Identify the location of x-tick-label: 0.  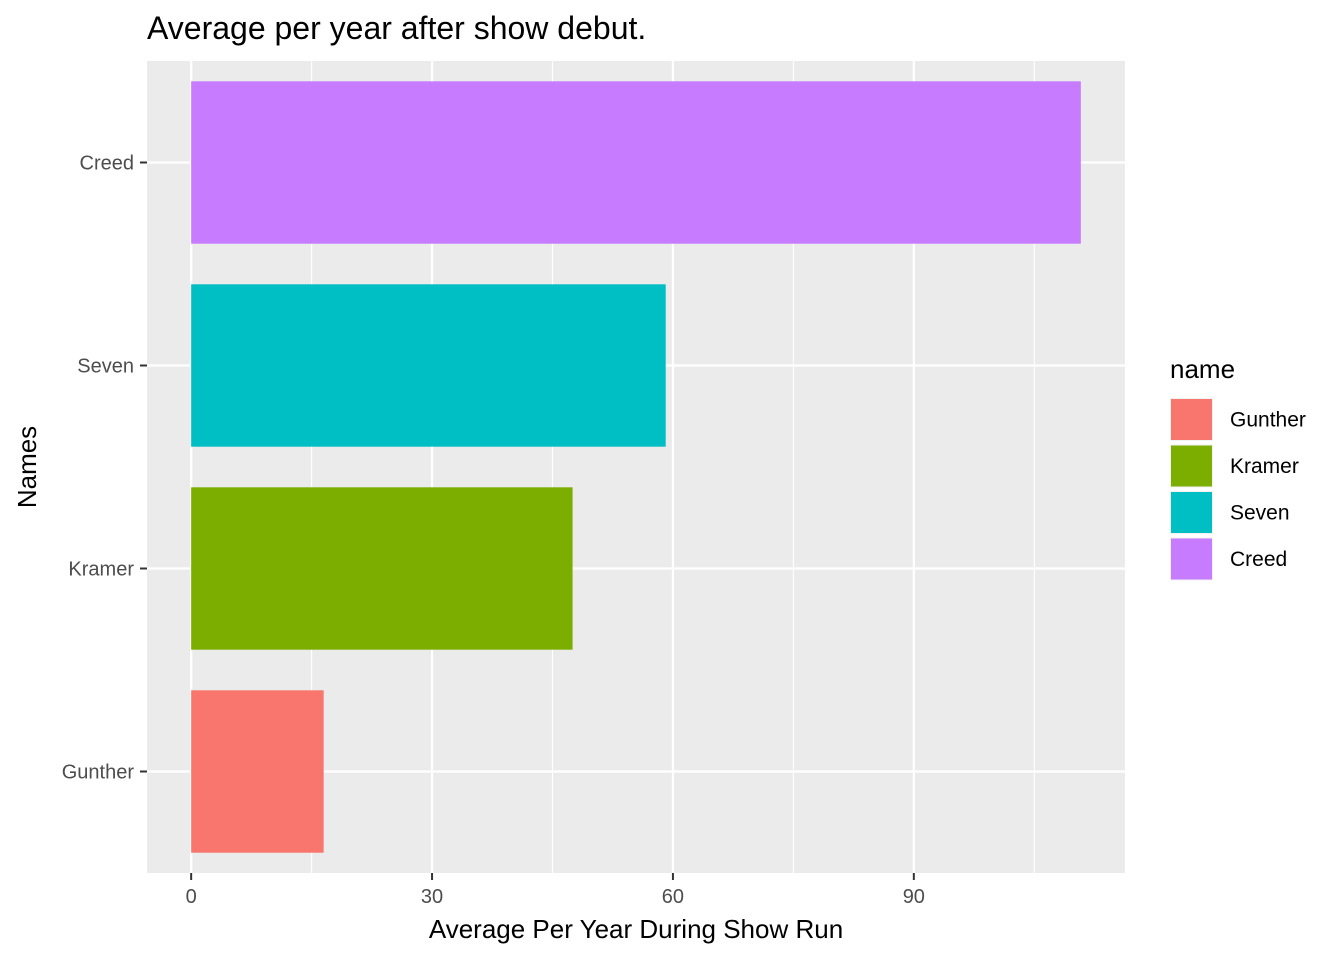
(191, 897).